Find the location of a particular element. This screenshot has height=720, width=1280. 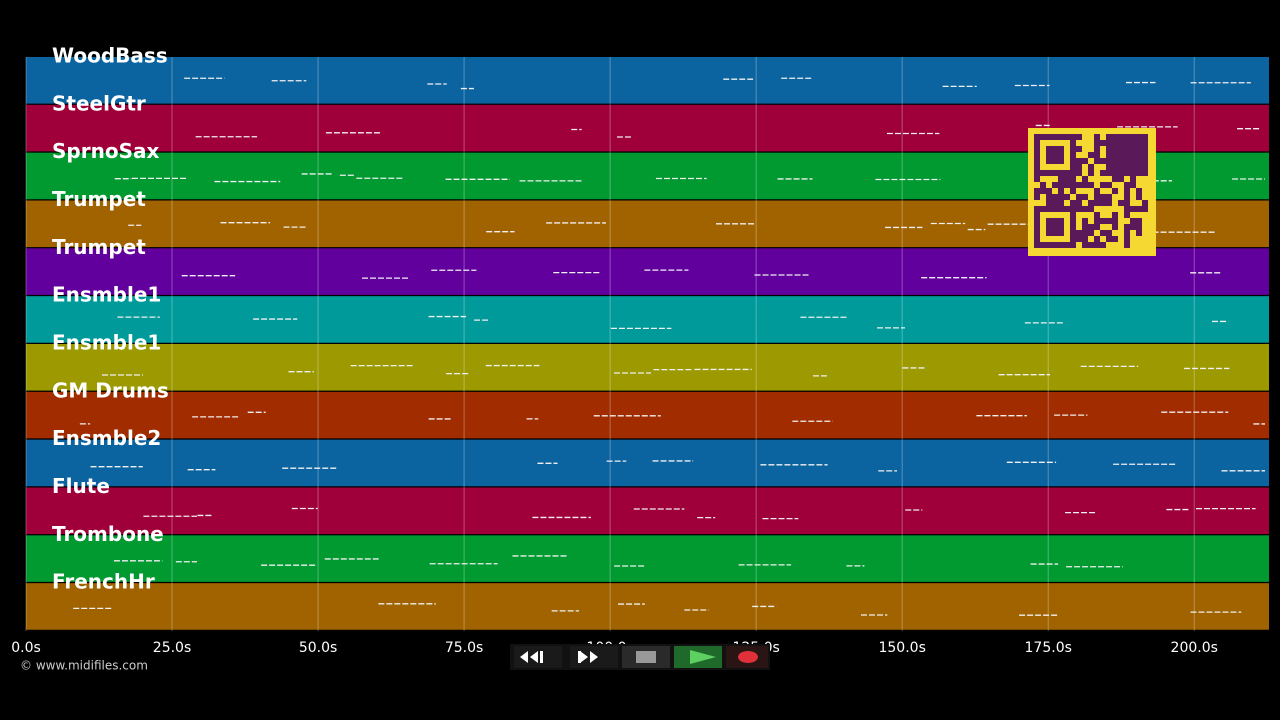

track-name: SteelGtr is located at coordinates (99, 103).